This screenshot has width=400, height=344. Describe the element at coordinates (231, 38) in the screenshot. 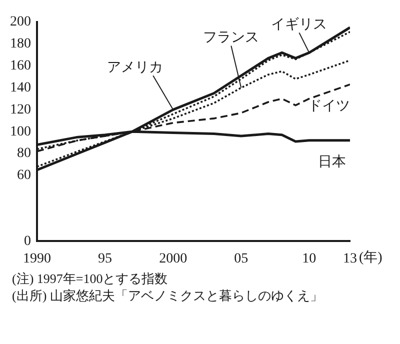

I see `text: フランス` at that location.